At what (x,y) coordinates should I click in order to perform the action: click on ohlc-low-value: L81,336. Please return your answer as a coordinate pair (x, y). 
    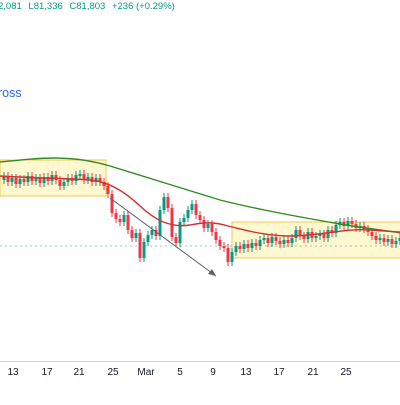
    Looking at the image, I should click on (45, 6).